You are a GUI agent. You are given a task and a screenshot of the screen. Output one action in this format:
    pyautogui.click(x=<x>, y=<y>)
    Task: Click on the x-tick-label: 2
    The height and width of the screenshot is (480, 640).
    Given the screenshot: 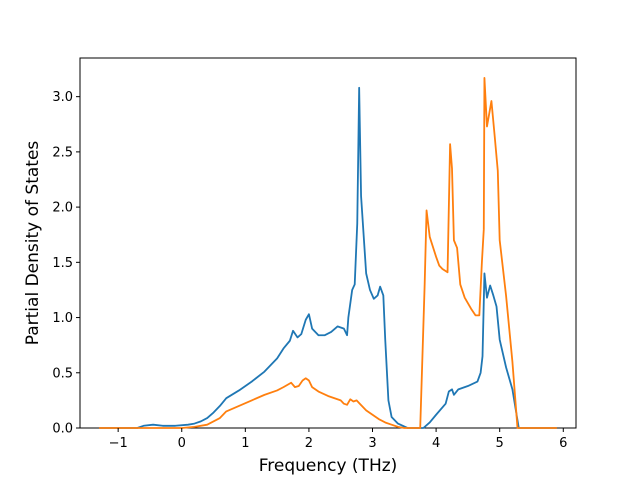 What is the action you would take?
    pyautogui.click(x=309, y=443)
    